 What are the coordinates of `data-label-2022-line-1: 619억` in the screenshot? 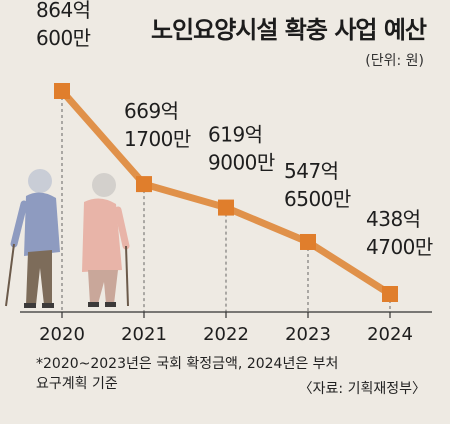 It's located at (235, 135).